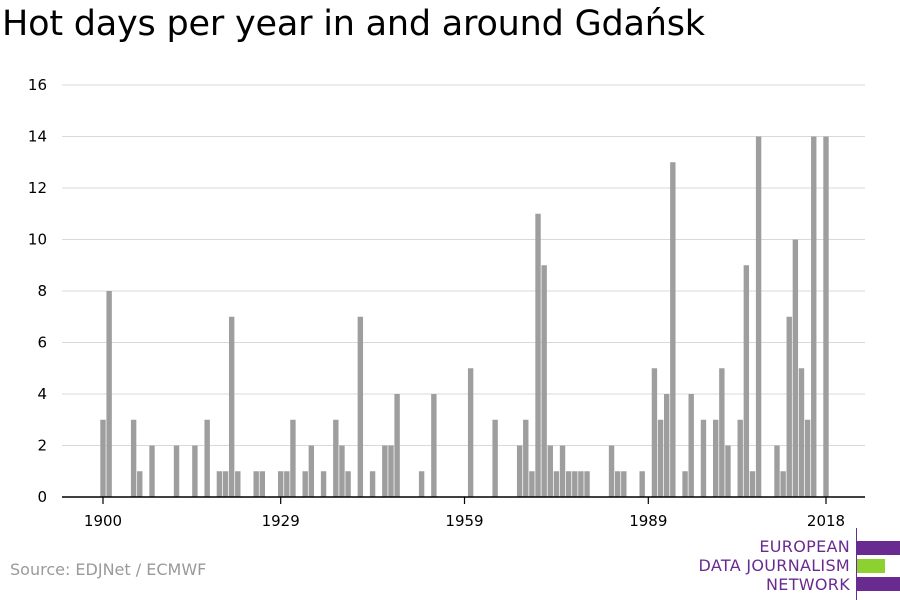  I want to click on logo-bar-green, so click(871, 566).